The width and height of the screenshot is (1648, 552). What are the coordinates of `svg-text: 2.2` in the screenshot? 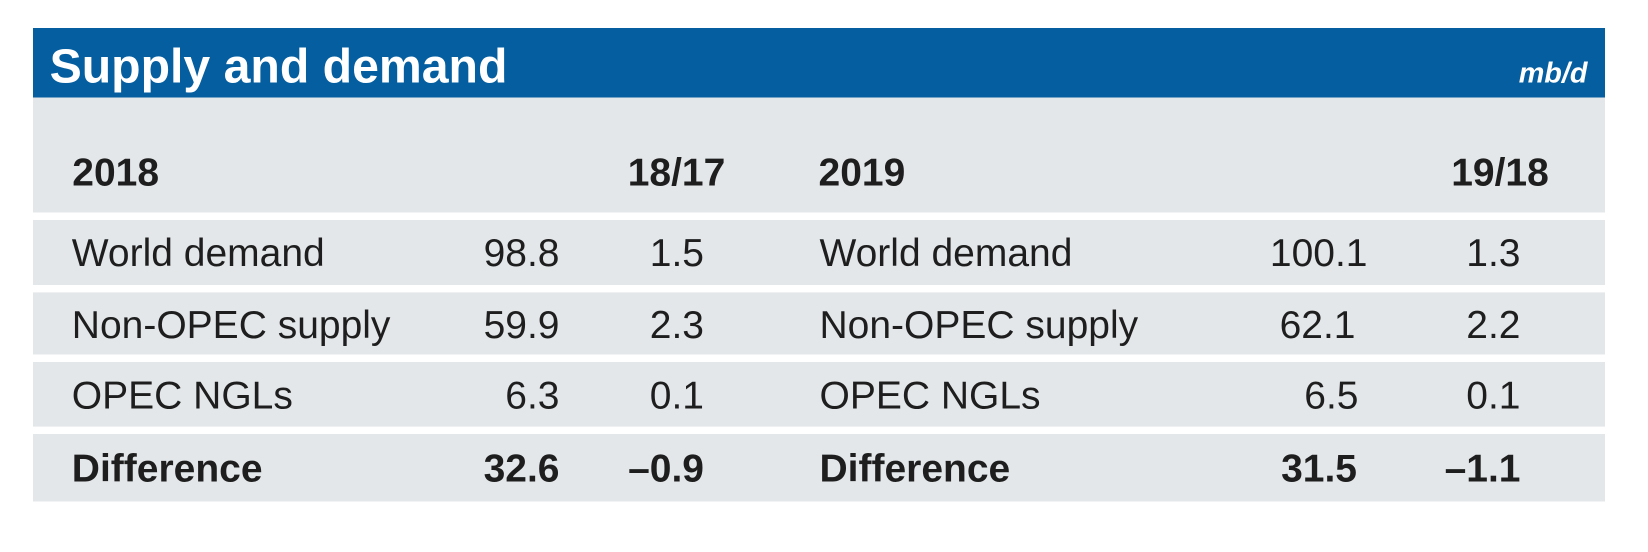 It's located at (1493, 325).